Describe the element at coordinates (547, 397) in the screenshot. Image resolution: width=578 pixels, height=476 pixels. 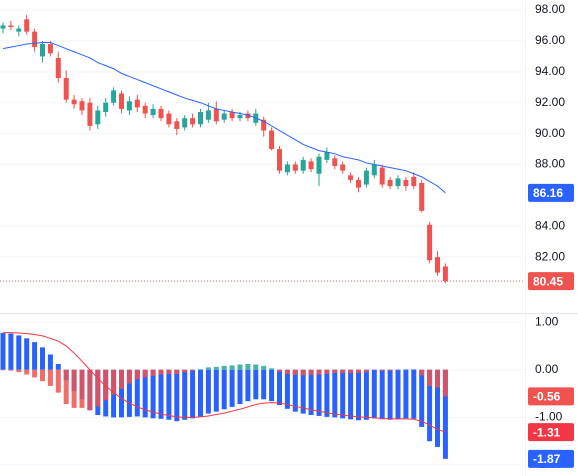
I see `value-badge-label: -0.56` at that location.